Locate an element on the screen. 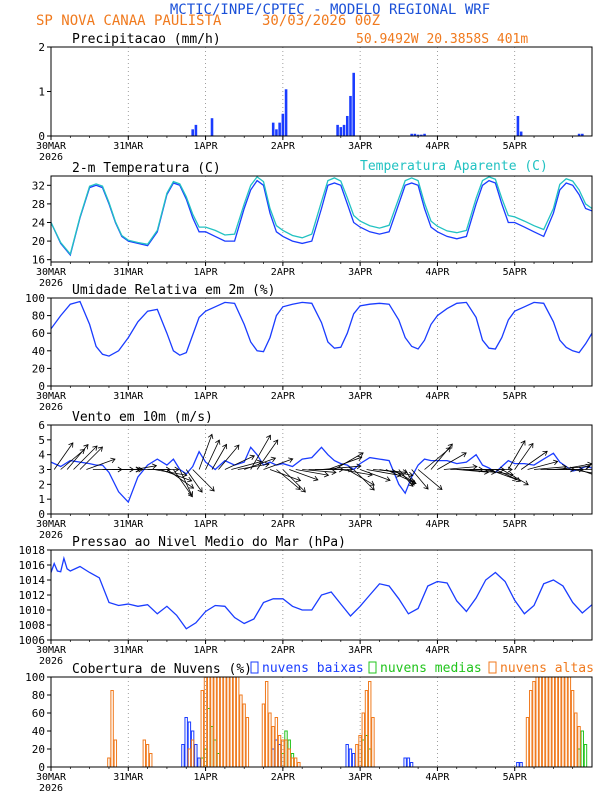 The height and width of the screenshot is (792, 612). y-tick-label: 32 is located at coordinates (38, 185).